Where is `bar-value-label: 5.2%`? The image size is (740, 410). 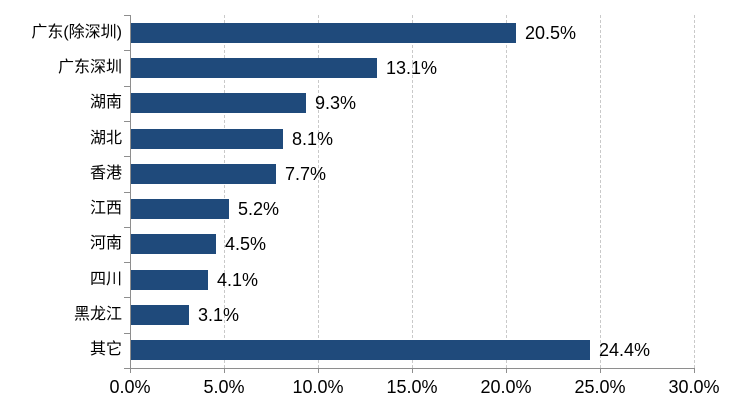 bar-value-label: 5.2% is located at coordinates (259, 209).